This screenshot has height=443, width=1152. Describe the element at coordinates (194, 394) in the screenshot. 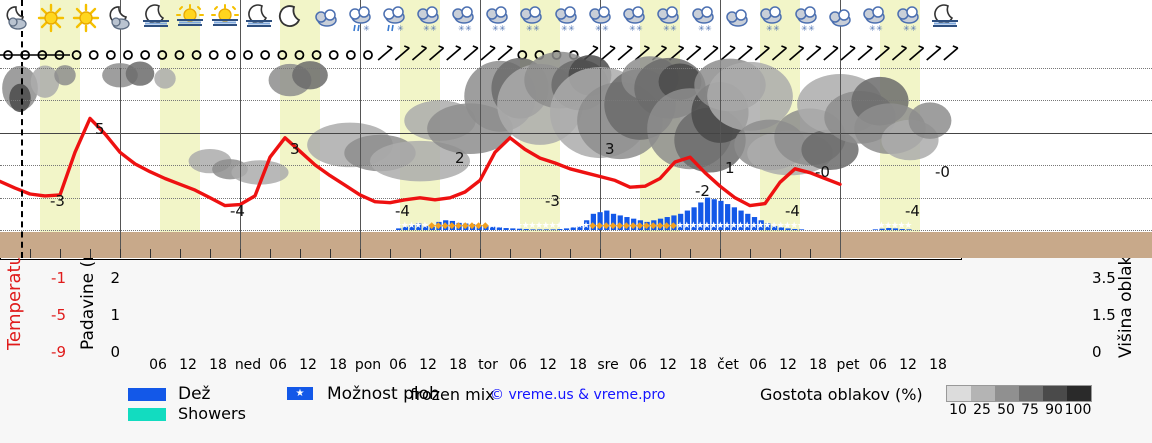

I see `legend-label-rain: Dež` at that location.